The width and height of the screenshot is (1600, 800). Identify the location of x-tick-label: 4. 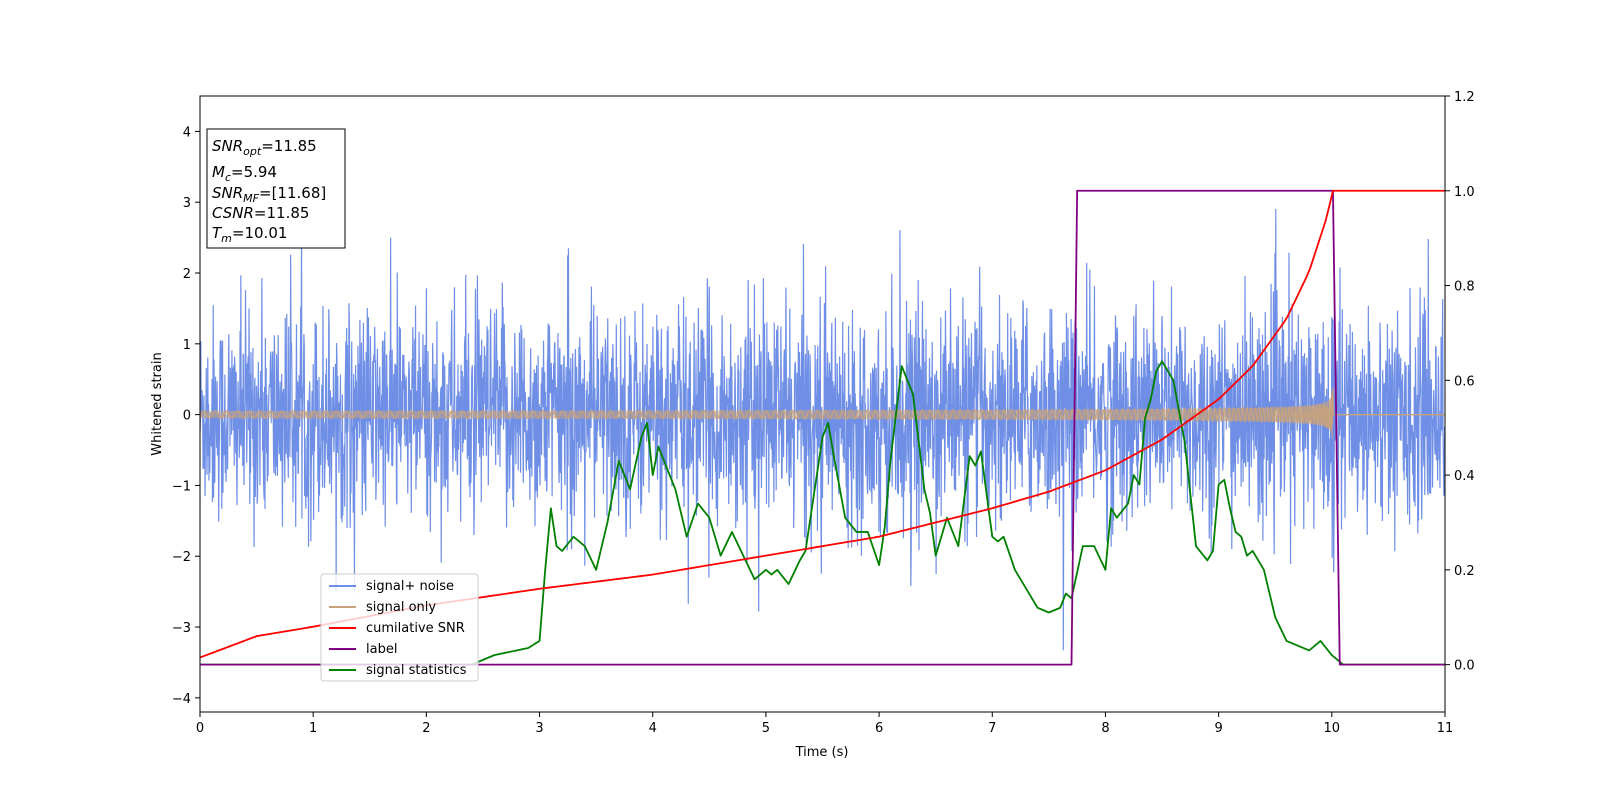
(653, 728).